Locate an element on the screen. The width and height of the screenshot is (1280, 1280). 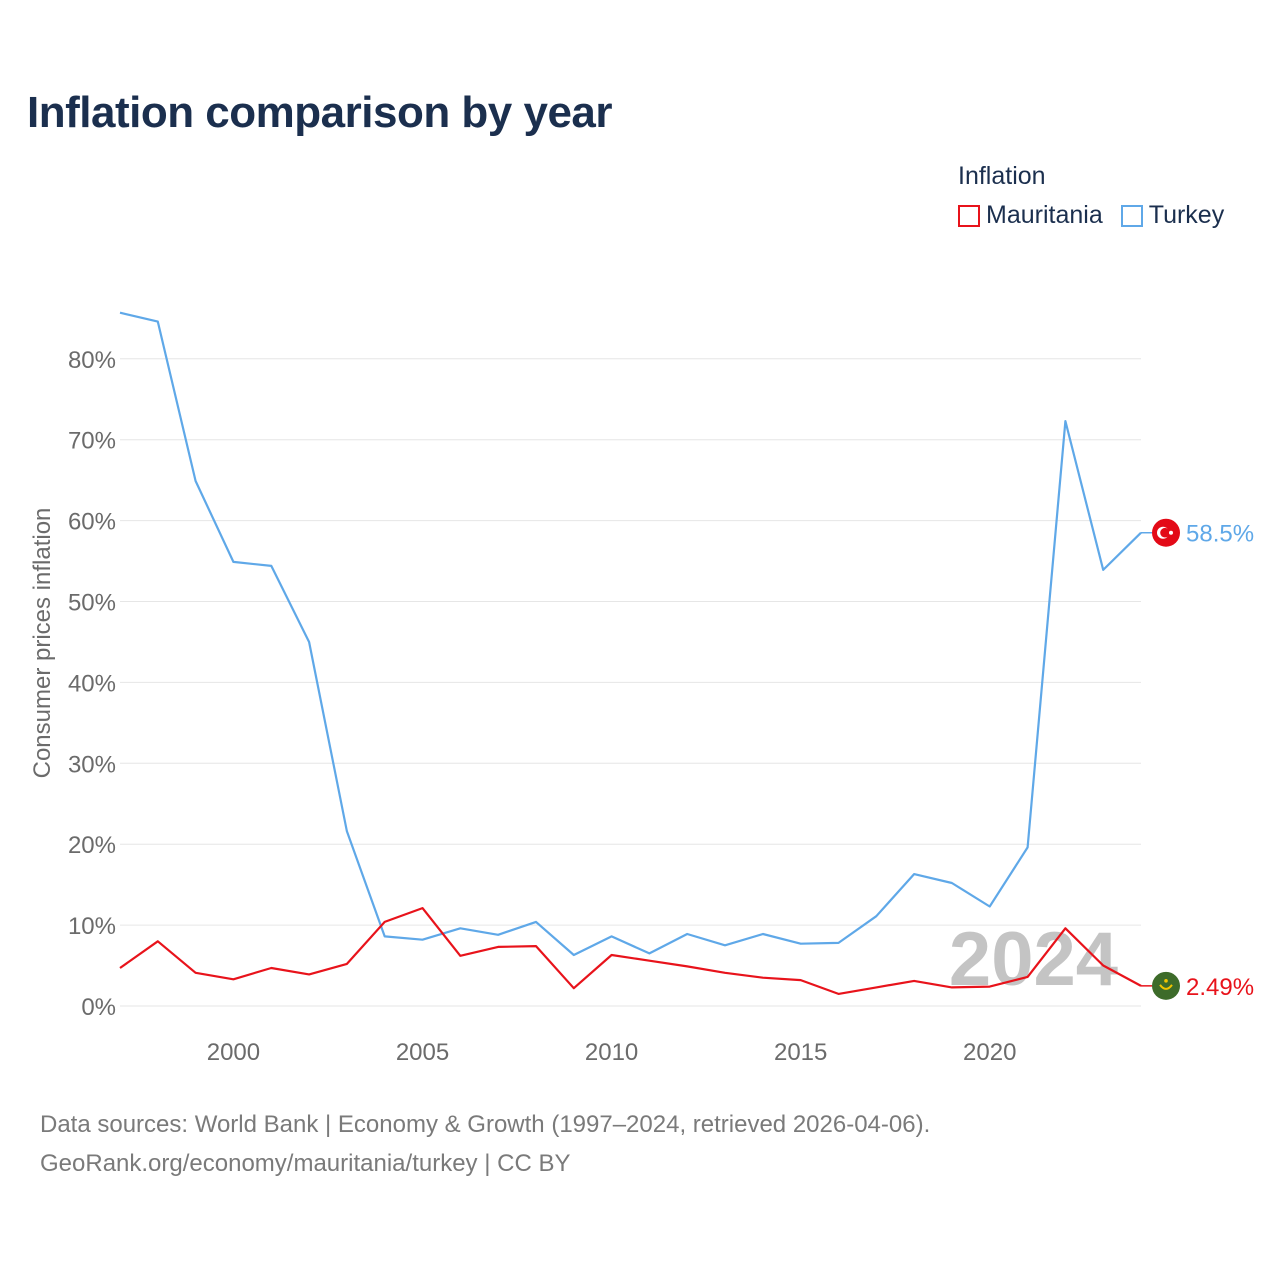
y-tick-label: 30% is located at coordinates (92, 764).